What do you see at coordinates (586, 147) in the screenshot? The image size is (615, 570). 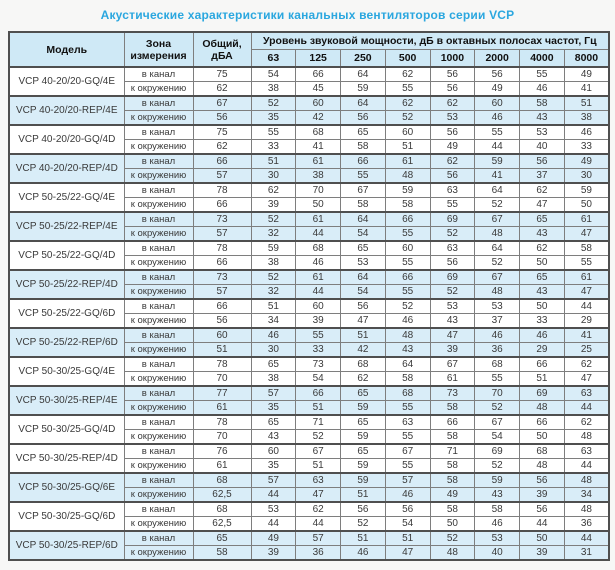 I see `band-value-cell-8000: 33` at bounding box center [586, 147].